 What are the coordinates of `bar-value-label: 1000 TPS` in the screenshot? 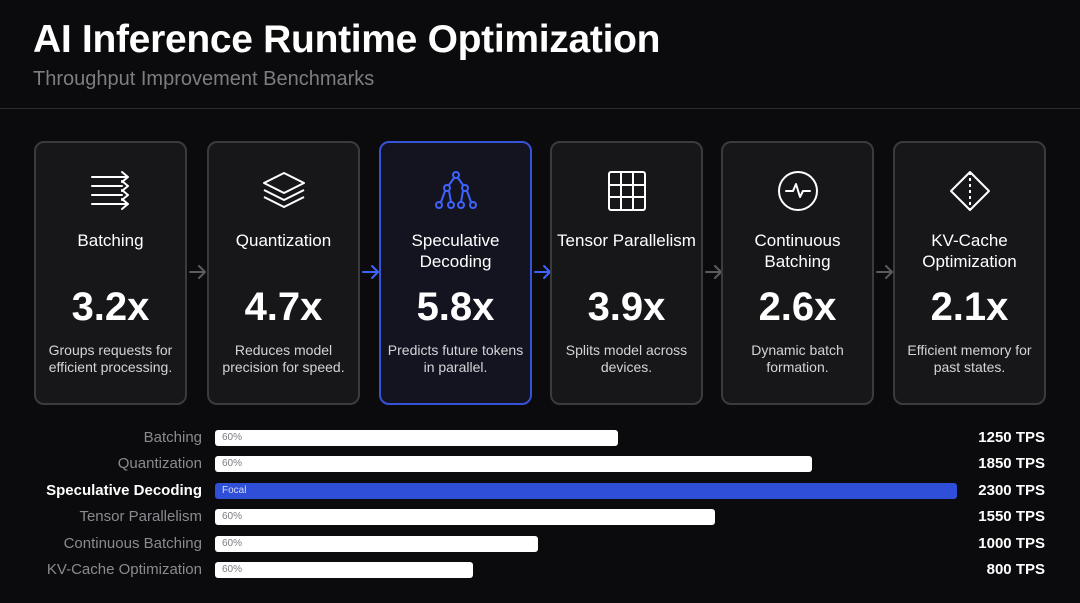 It's located at (1011, 543).